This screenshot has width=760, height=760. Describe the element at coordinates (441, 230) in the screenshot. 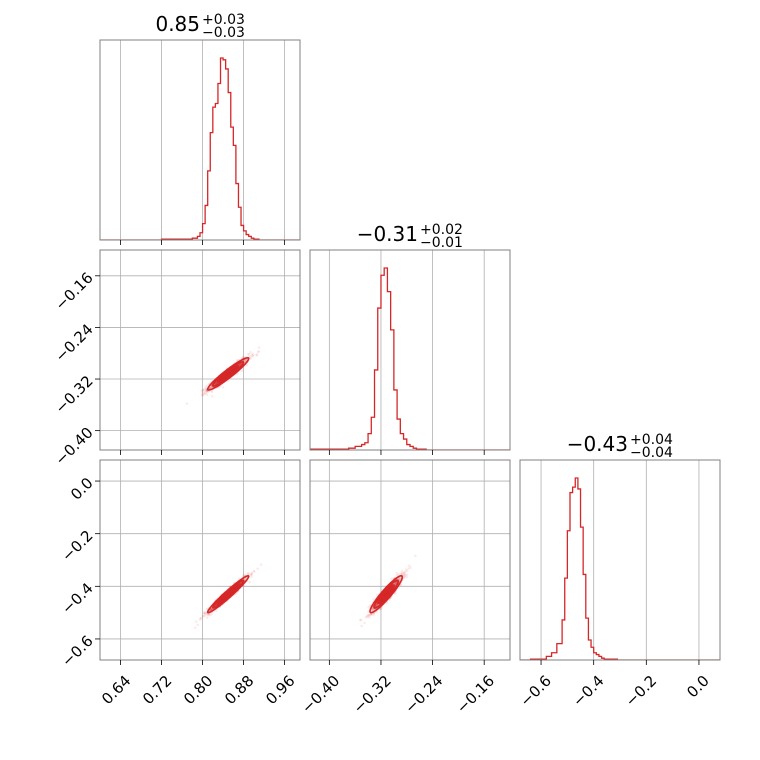

I see `title-plus: +0.02` at that location.